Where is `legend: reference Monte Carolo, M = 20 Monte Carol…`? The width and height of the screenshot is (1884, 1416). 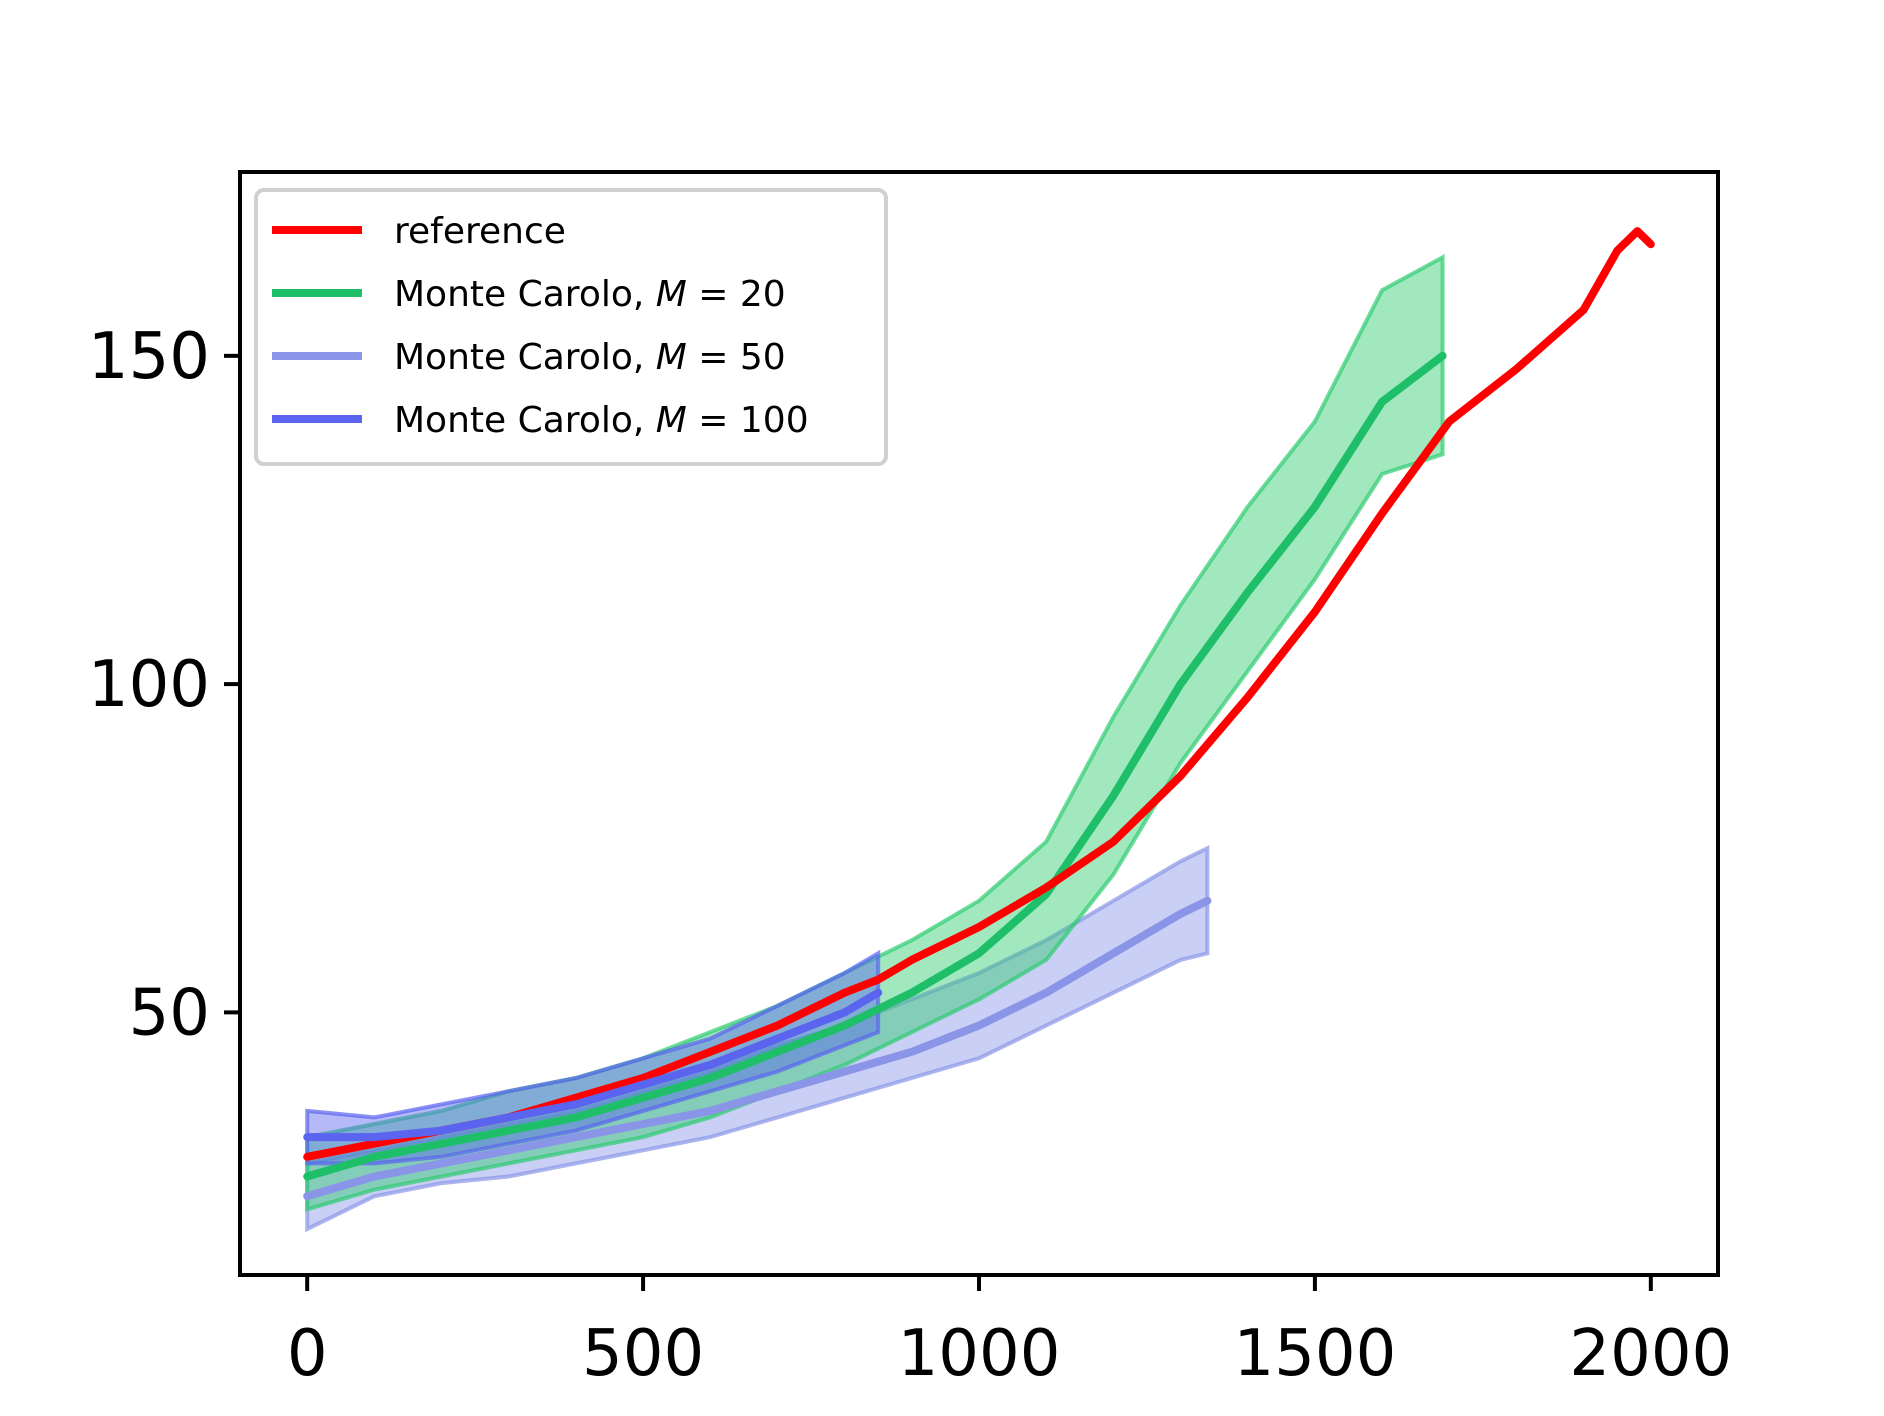 legend: reference Monte Carolo, M = 20 Monte Carol… is located at coordinates (571, 327).